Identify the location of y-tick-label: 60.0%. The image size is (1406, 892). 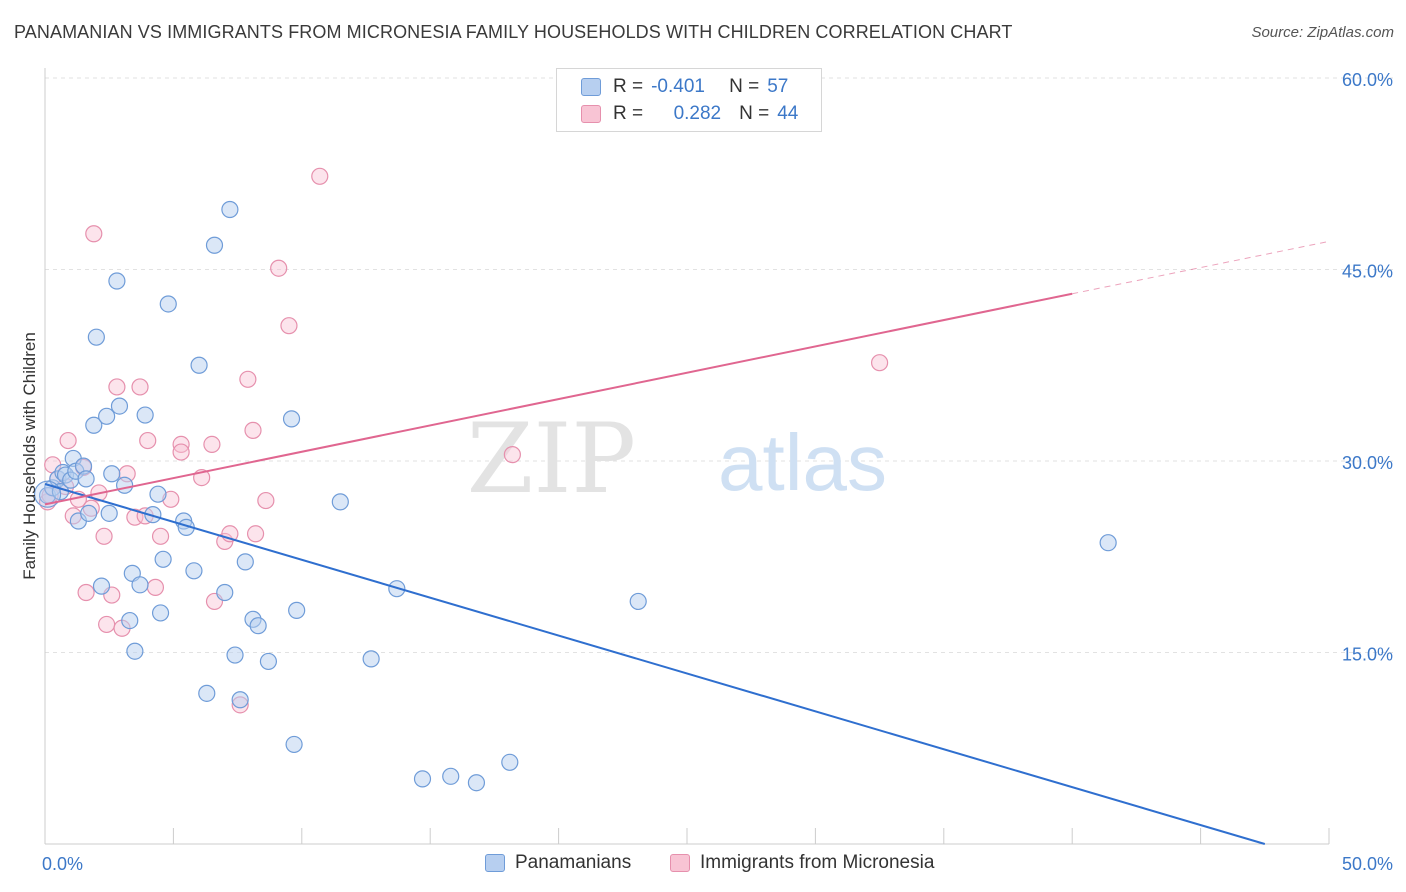
(1367, 80).